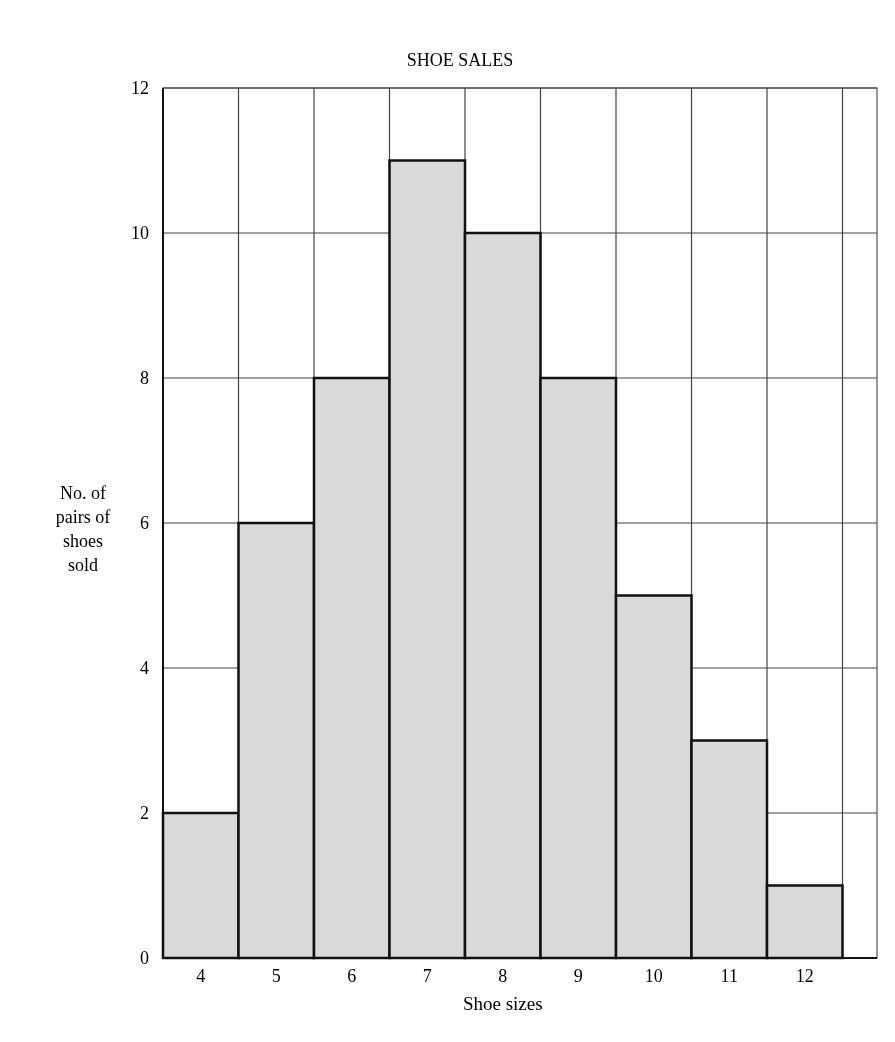 This screenshot has height=1042, width=895. What do you see at coordinates (460, 60) in the screenshot?
I see `chart-title: SHOE SALES` at bounding box center [460, 60].